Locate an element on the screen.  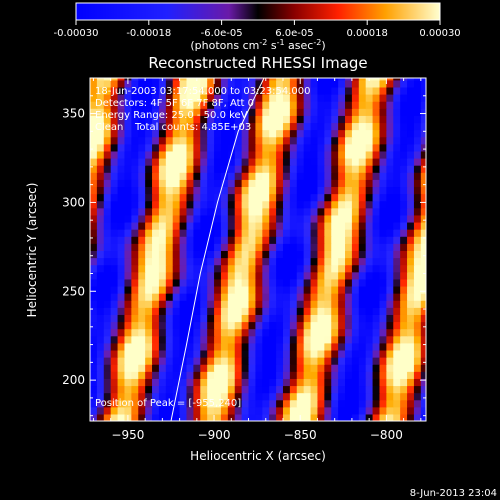
annotation-energy: Energy Range: 25.0 - 50.0 keV is located at coordinates (171, 115).